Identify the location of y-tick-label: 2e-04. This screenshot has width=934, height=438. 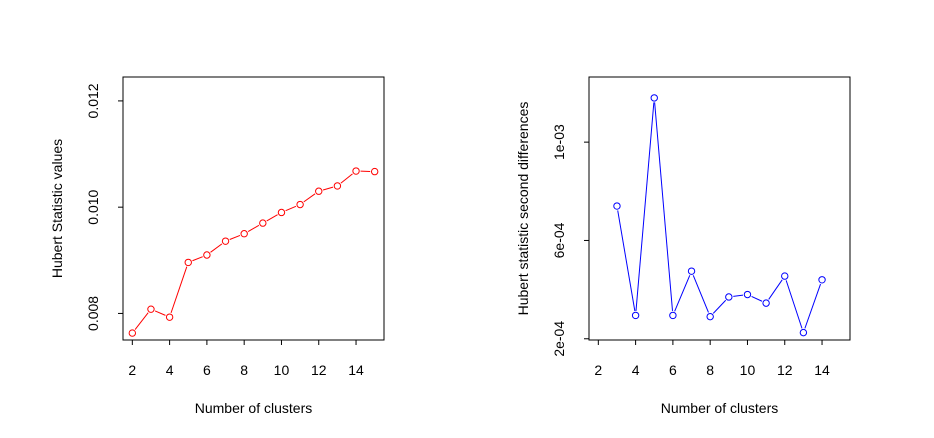
(559, 339).